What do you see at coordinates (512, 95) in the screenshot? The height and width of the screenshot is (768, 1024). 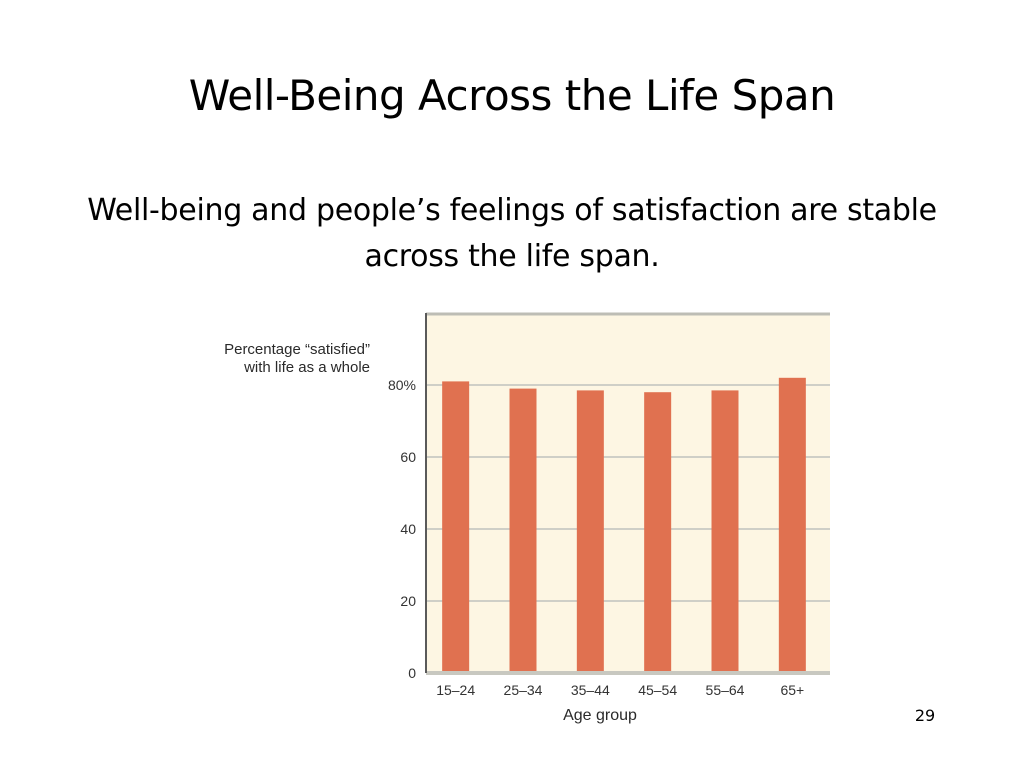 I see `slide-title: Well-Being Across the Life Span` at bounding box center [512, 95].